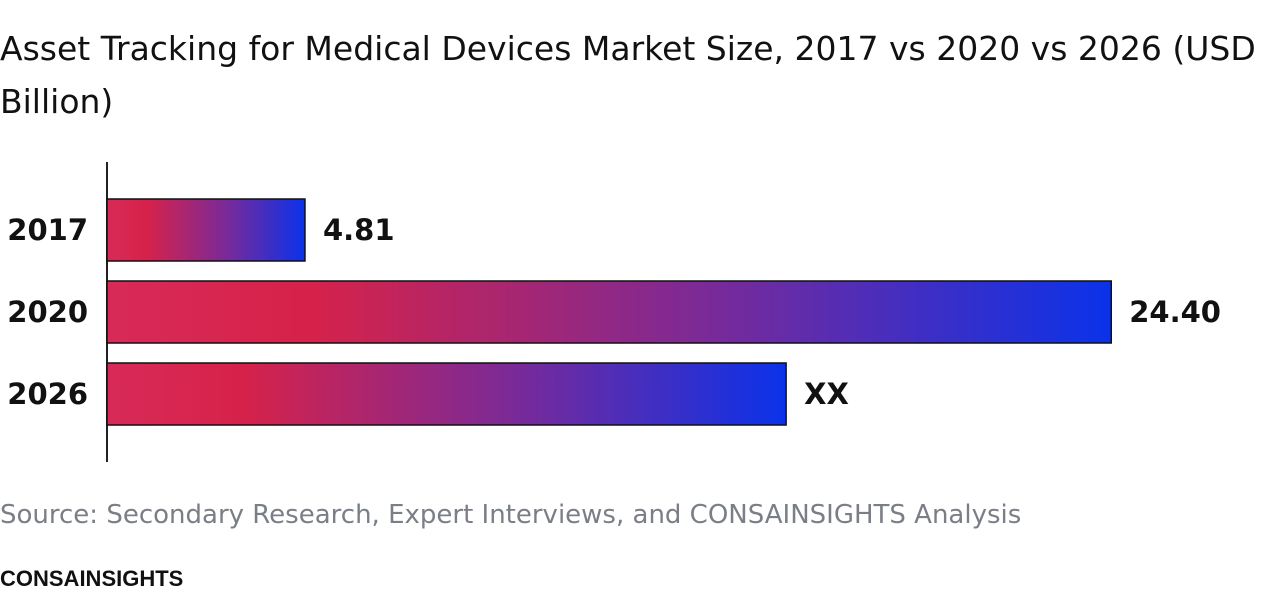  What do you see at coordinates (47, 230) in the screenshot?
I see `y-tick-label: 2017` at bounding box center [47, 230].